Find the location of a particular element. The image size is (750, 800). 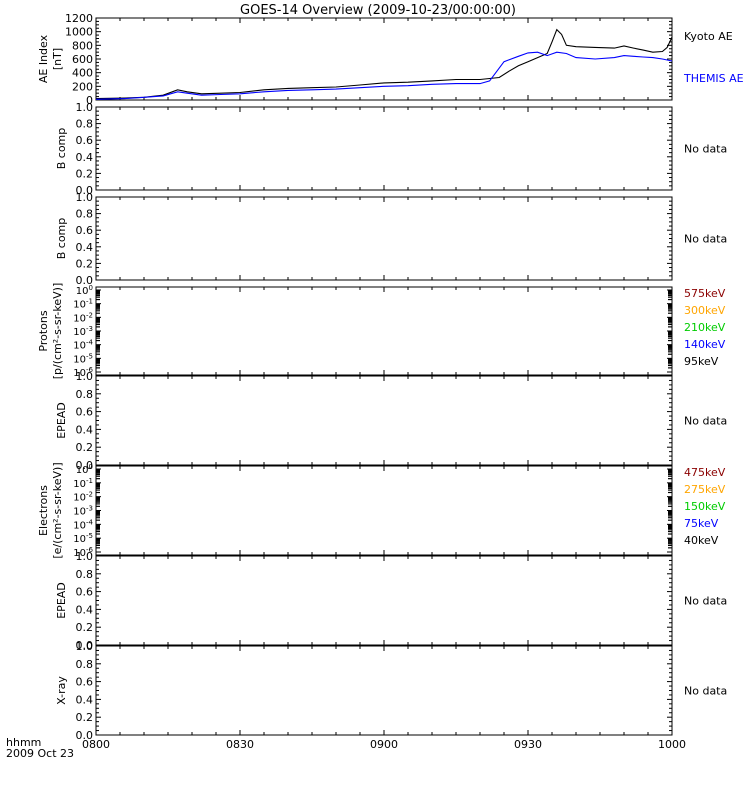

panel-8: X-ray 0.0 0.2 0.4 0.6 0.8 1.0 No data is located at coordinates (391, 691).